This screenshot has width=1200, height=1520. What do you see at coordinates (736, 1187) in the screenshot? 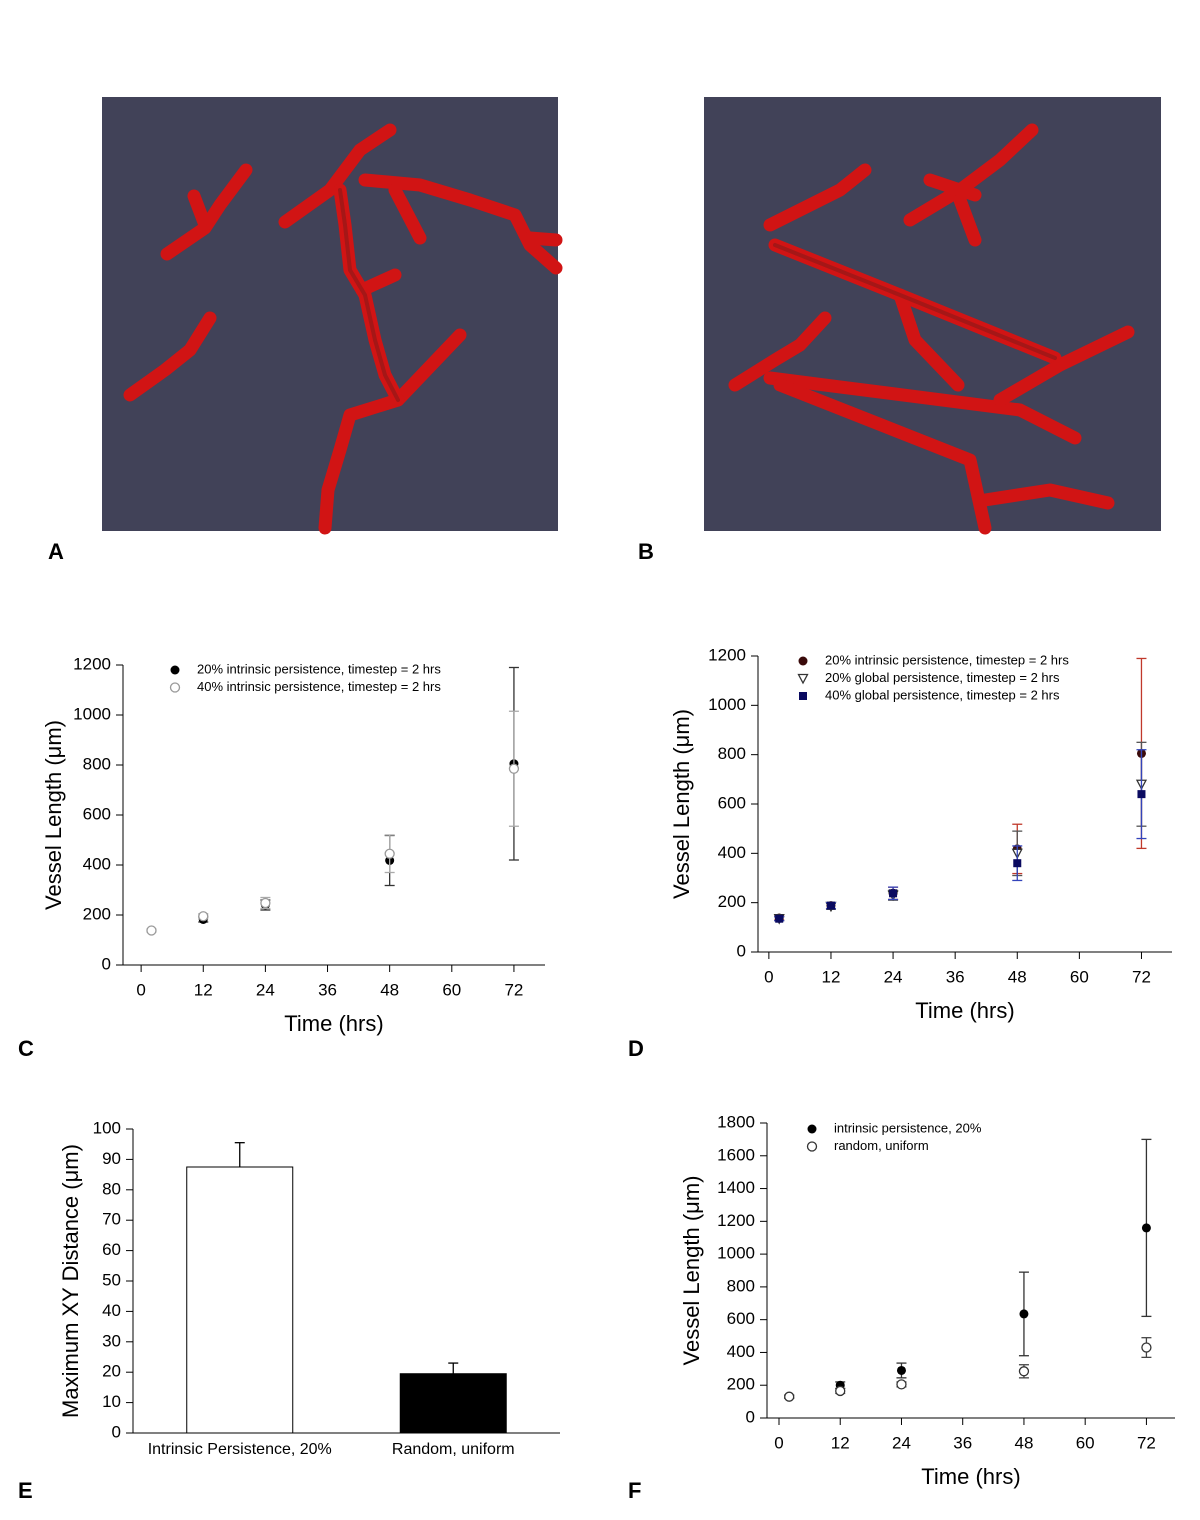
I see `y-tick-label: 1400` at bounding box center [736, 1187].